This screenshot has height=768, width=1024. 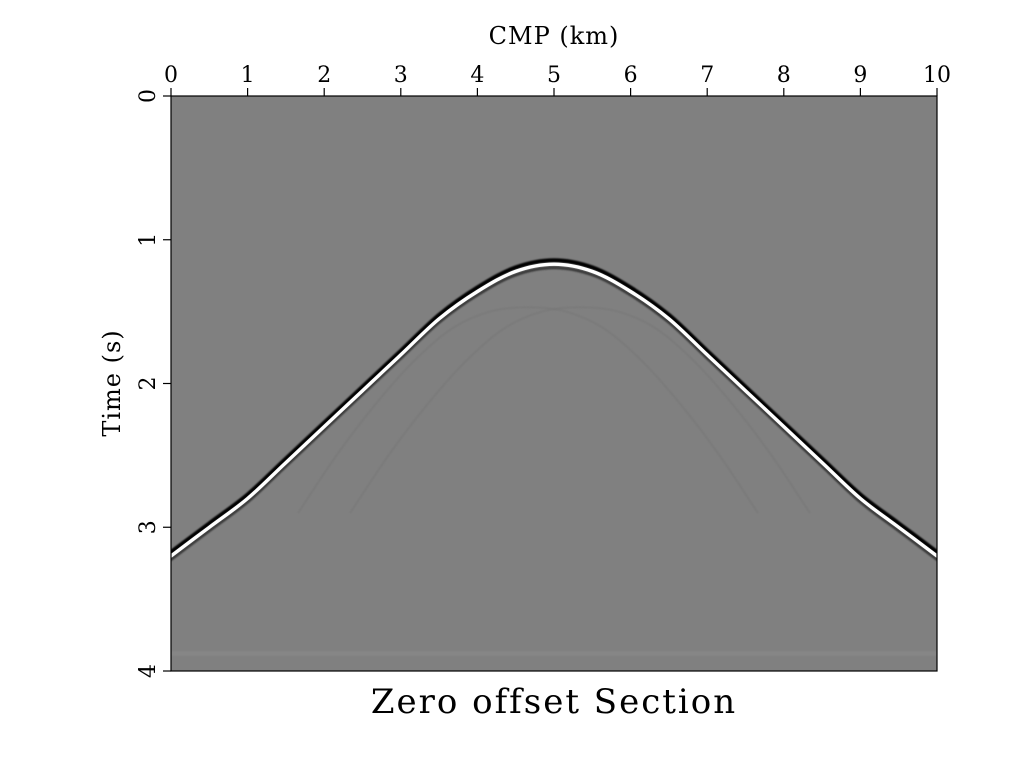 What do you see at coordinates (148, 96) in the screenshot?
I see `y-tick-label: 0` at bounding box center [148, 96].